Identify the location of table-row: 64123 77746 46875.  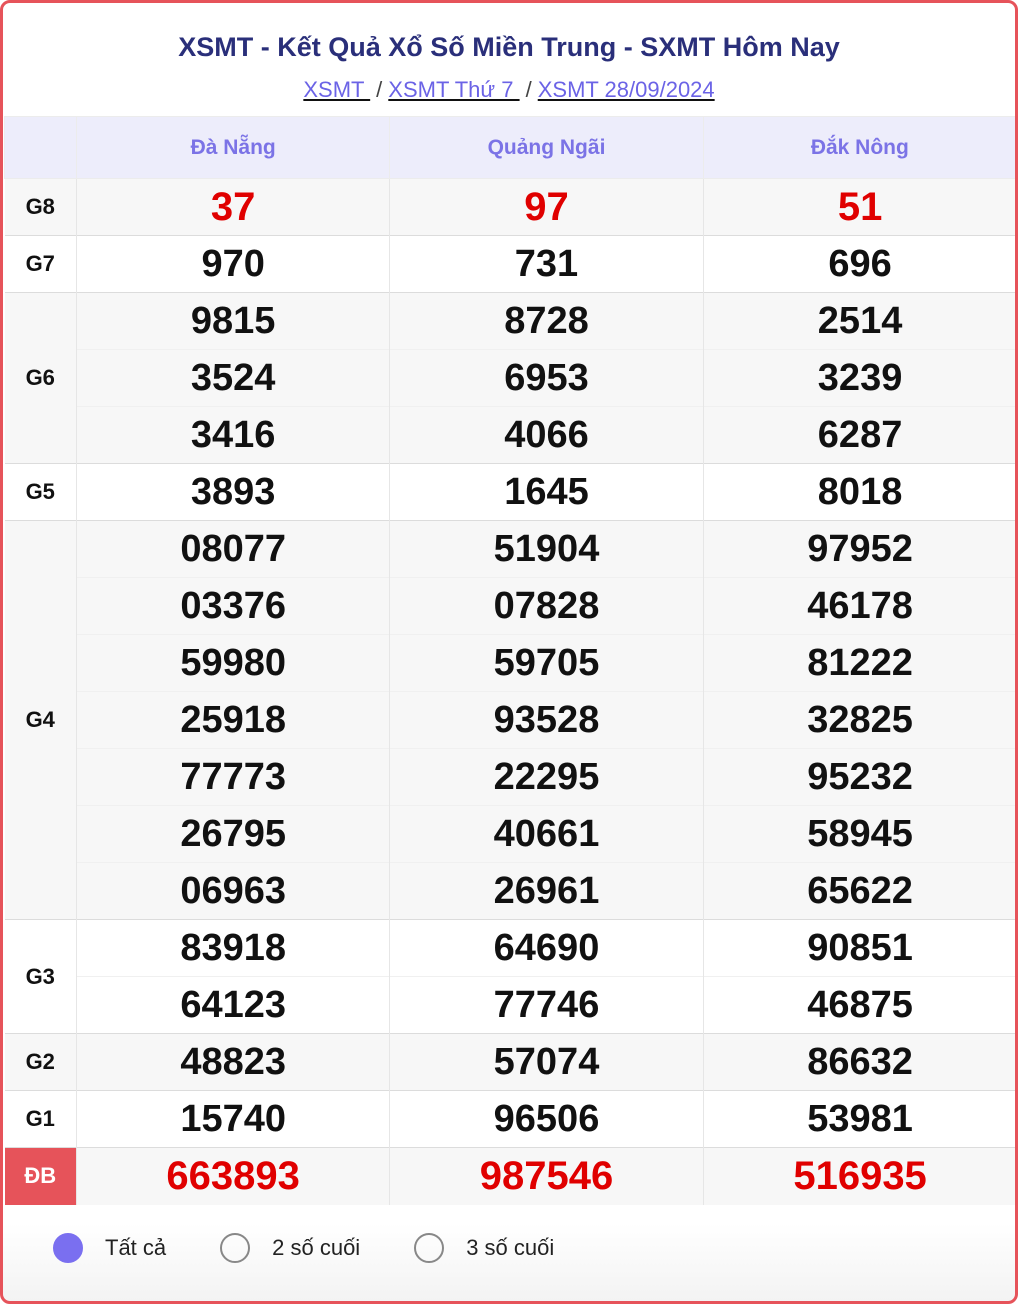
(510, 1005).